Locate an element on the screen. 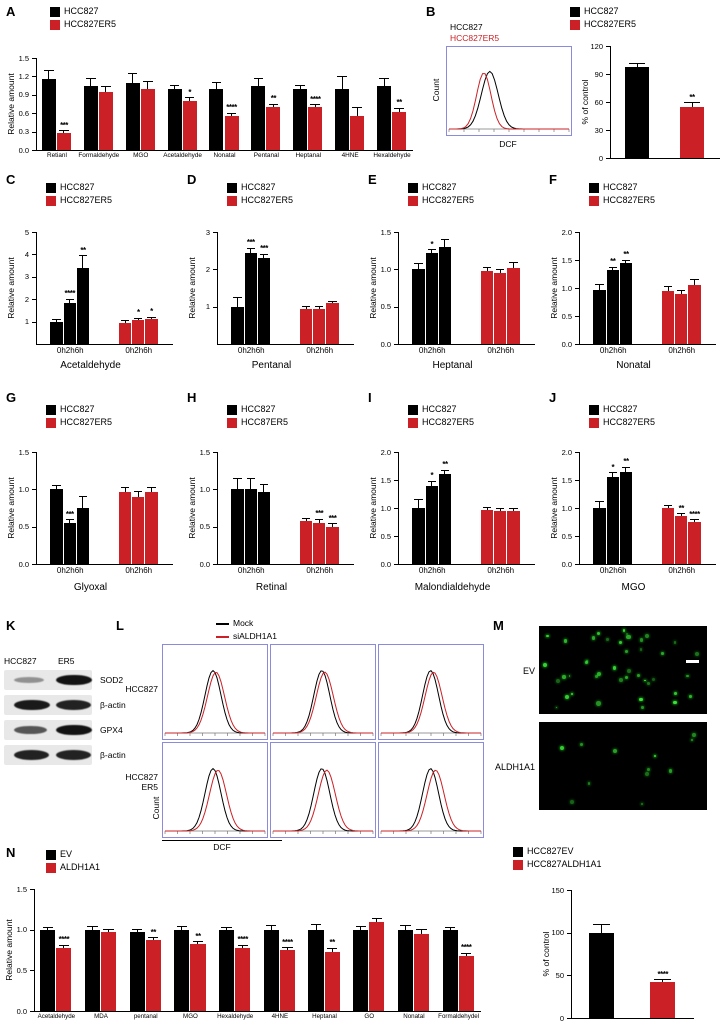  panel-letter-N: N is located at coordinates (11, 852).